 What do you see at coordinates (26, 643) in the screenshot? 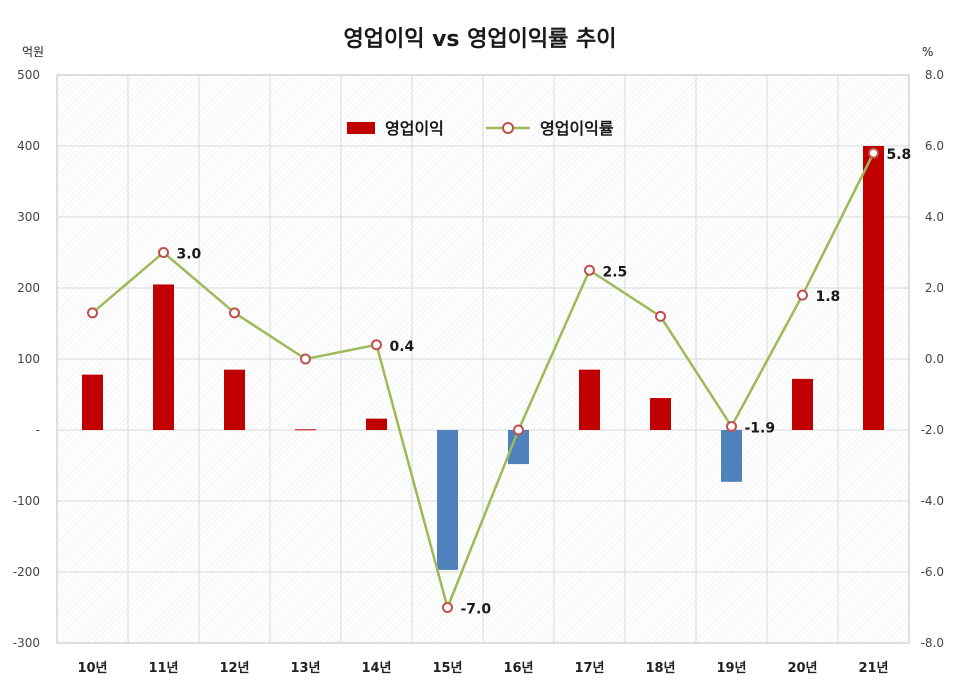
I see `left-tick-label: -300` at bounding box center [26, 643].